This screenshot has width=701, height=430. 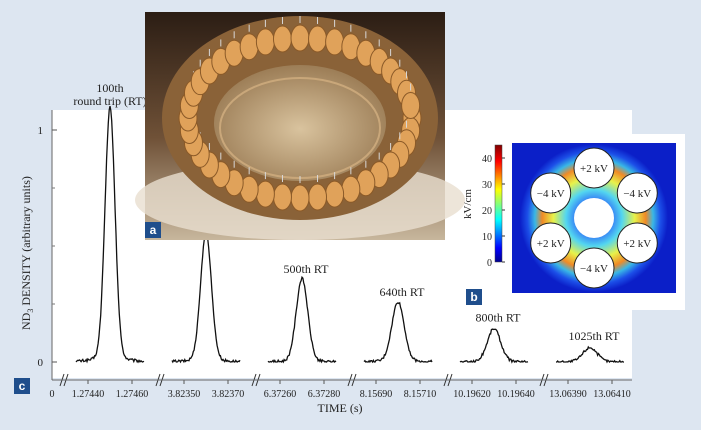 I want to click on segment-5: 10.19620 10.19640 800th RT, so click(x=489, y=355).